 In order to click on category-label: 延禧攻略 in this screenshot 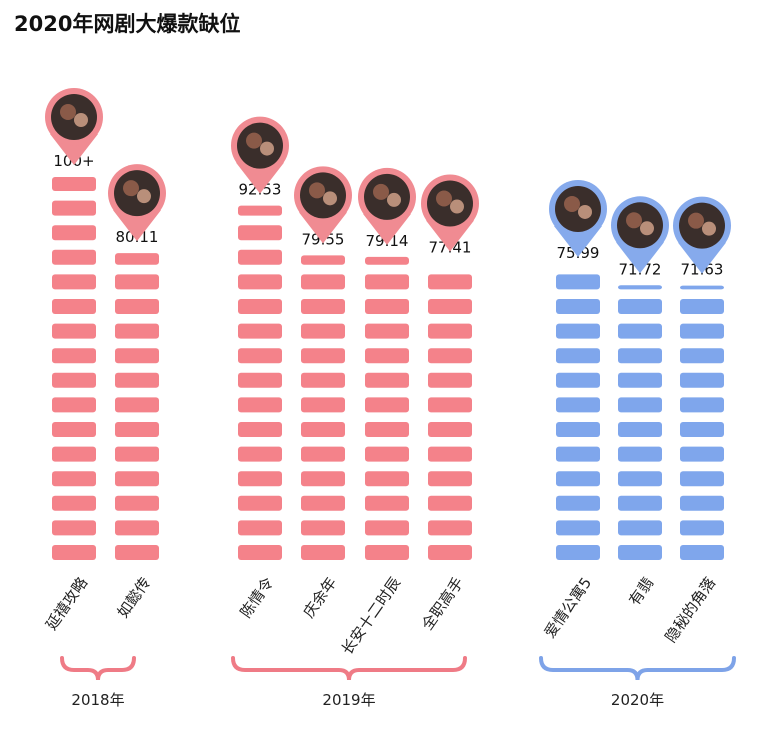, I will do `click(66, 603)`.